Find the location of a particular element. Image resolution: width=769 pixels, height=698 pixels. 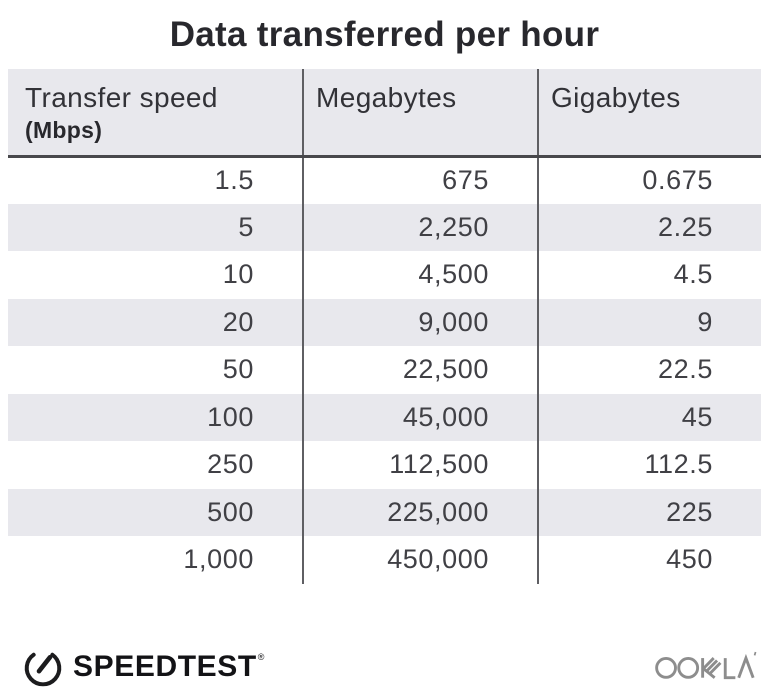

cell-gigabytes: 112.5 is located at coordinates (649, 465).